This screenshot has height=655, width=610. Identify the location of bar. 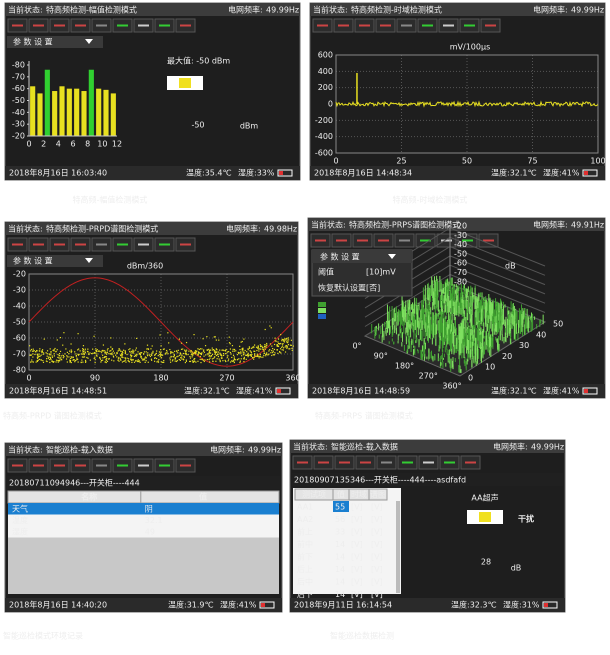
(91, 102).